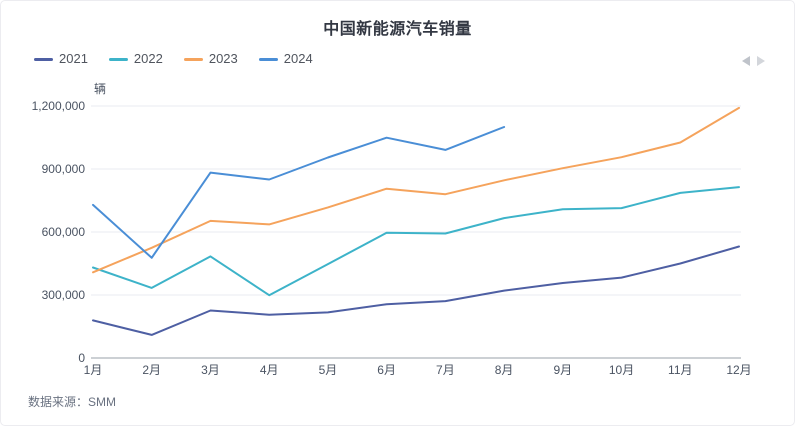 Image resolution: width=795 pixels, height=426 pixels. What do you see at coordinates (738, 370) in the screenshot?
I see `x-axis-tick-label: 12月` at bounding box center [738, 370].